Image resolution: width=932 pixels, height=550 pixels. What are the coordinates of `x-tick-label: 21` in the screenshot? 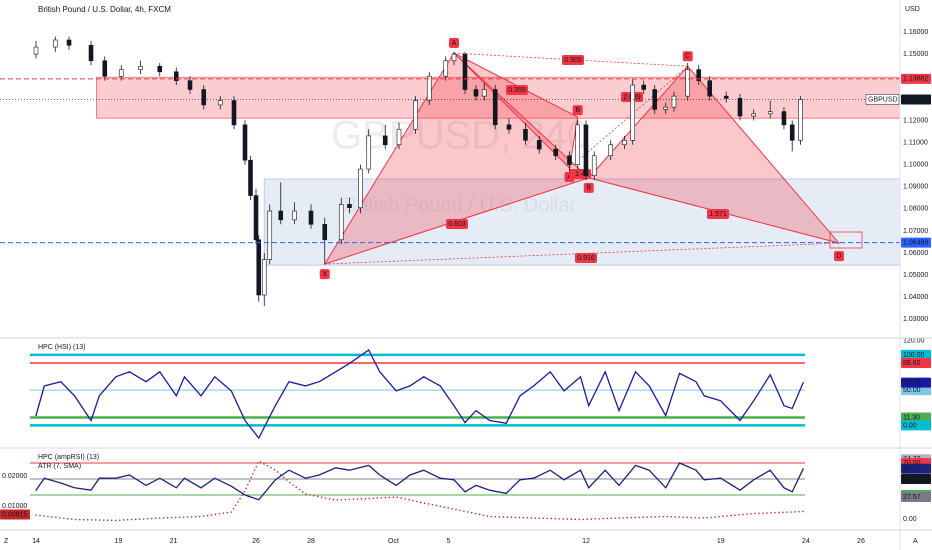 It's located at (174, 541).